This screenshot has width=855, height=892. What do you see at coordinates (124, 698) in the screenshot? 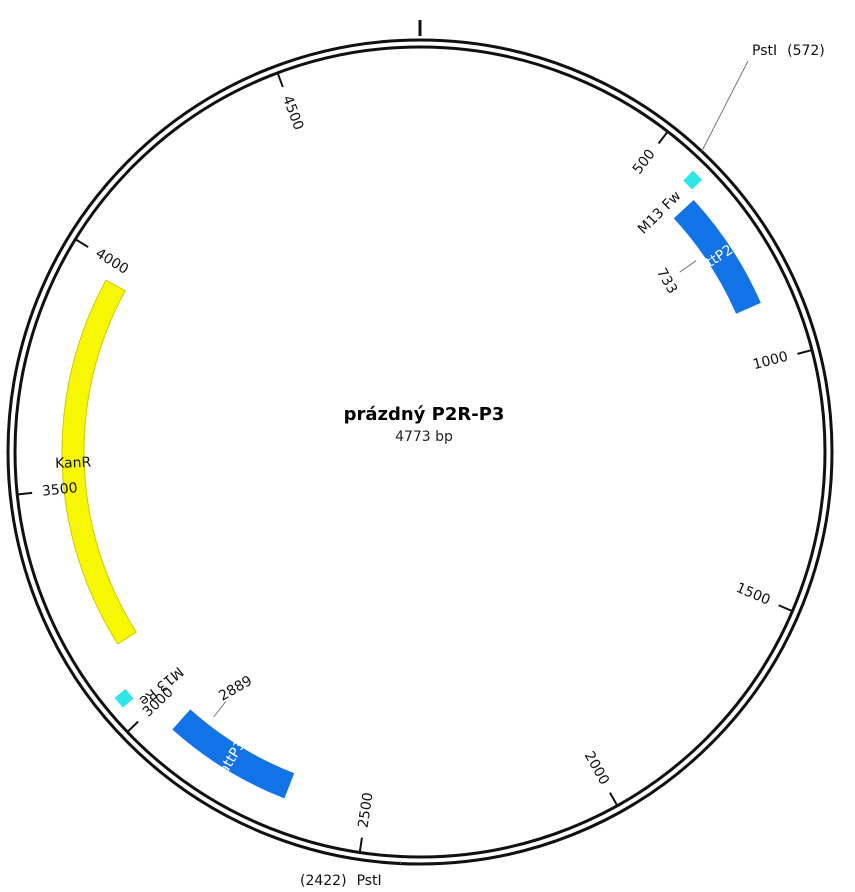
I see `feature-m13-re` at bounding box center [124, 698].